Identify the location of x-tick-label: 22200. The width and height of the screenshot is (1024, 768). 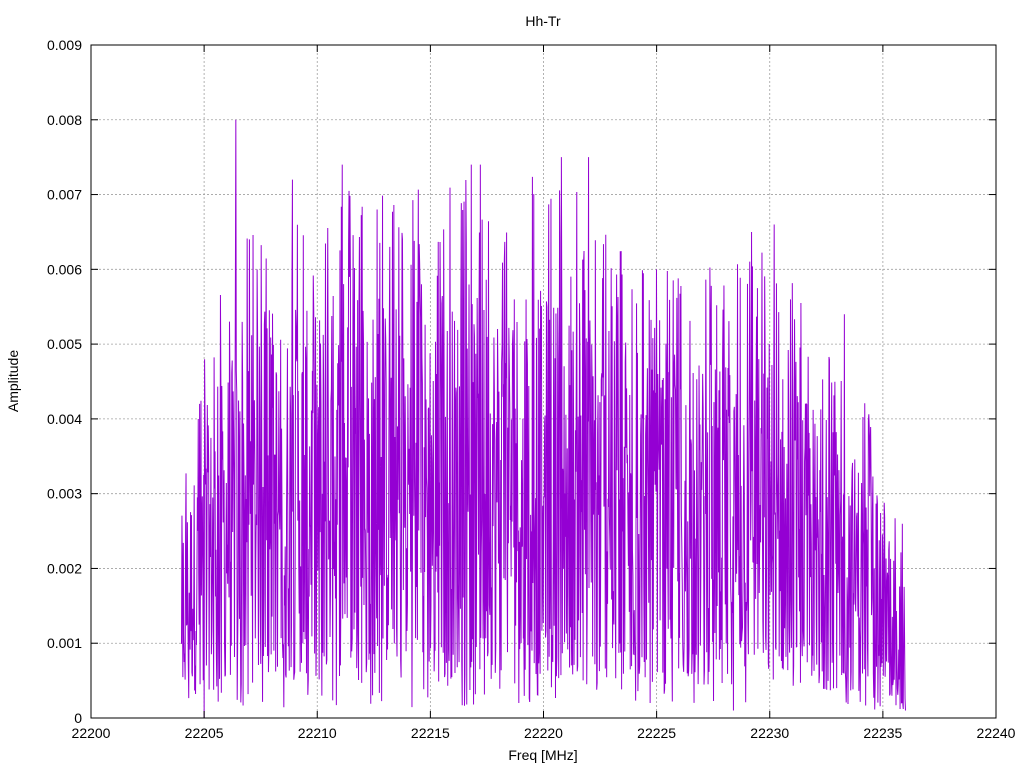
(91, 733).